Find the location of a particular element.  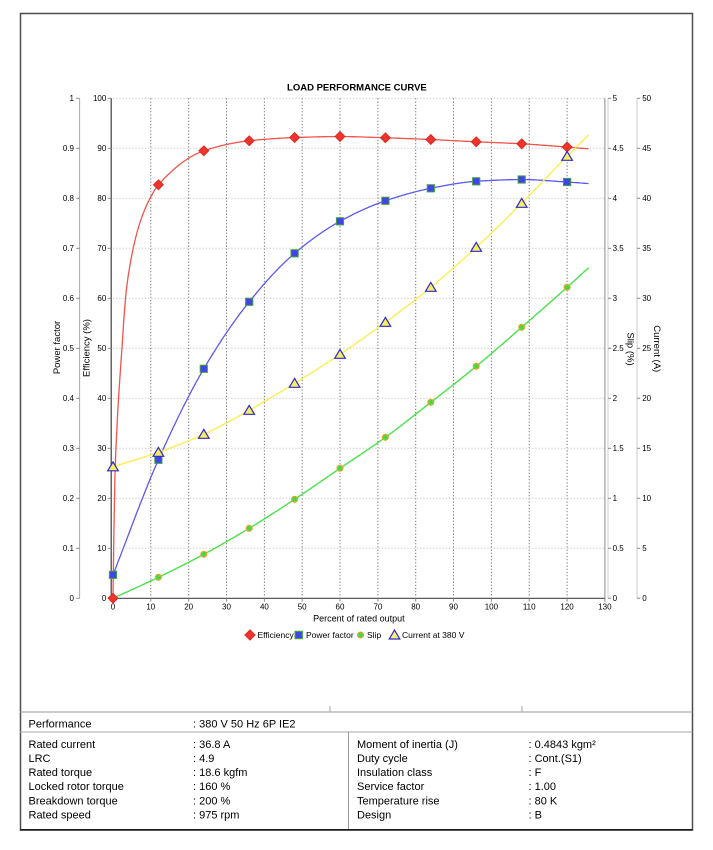

svg-text:: 0.4843 kgm²: : 0.4843 kgm² is located at coordinates (563, 745).